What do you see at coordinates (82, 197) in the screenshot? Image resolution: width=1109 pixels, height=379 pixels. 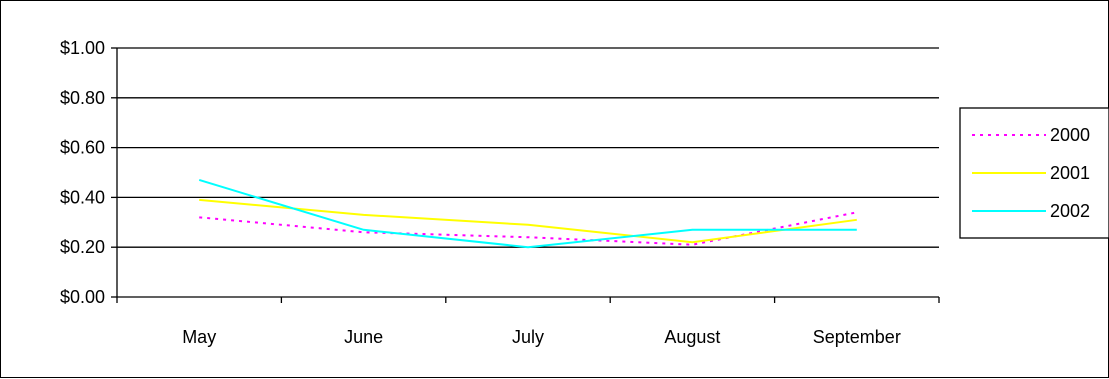 I see `y-tick-label: $0.40` at bounding box center [82, 197].